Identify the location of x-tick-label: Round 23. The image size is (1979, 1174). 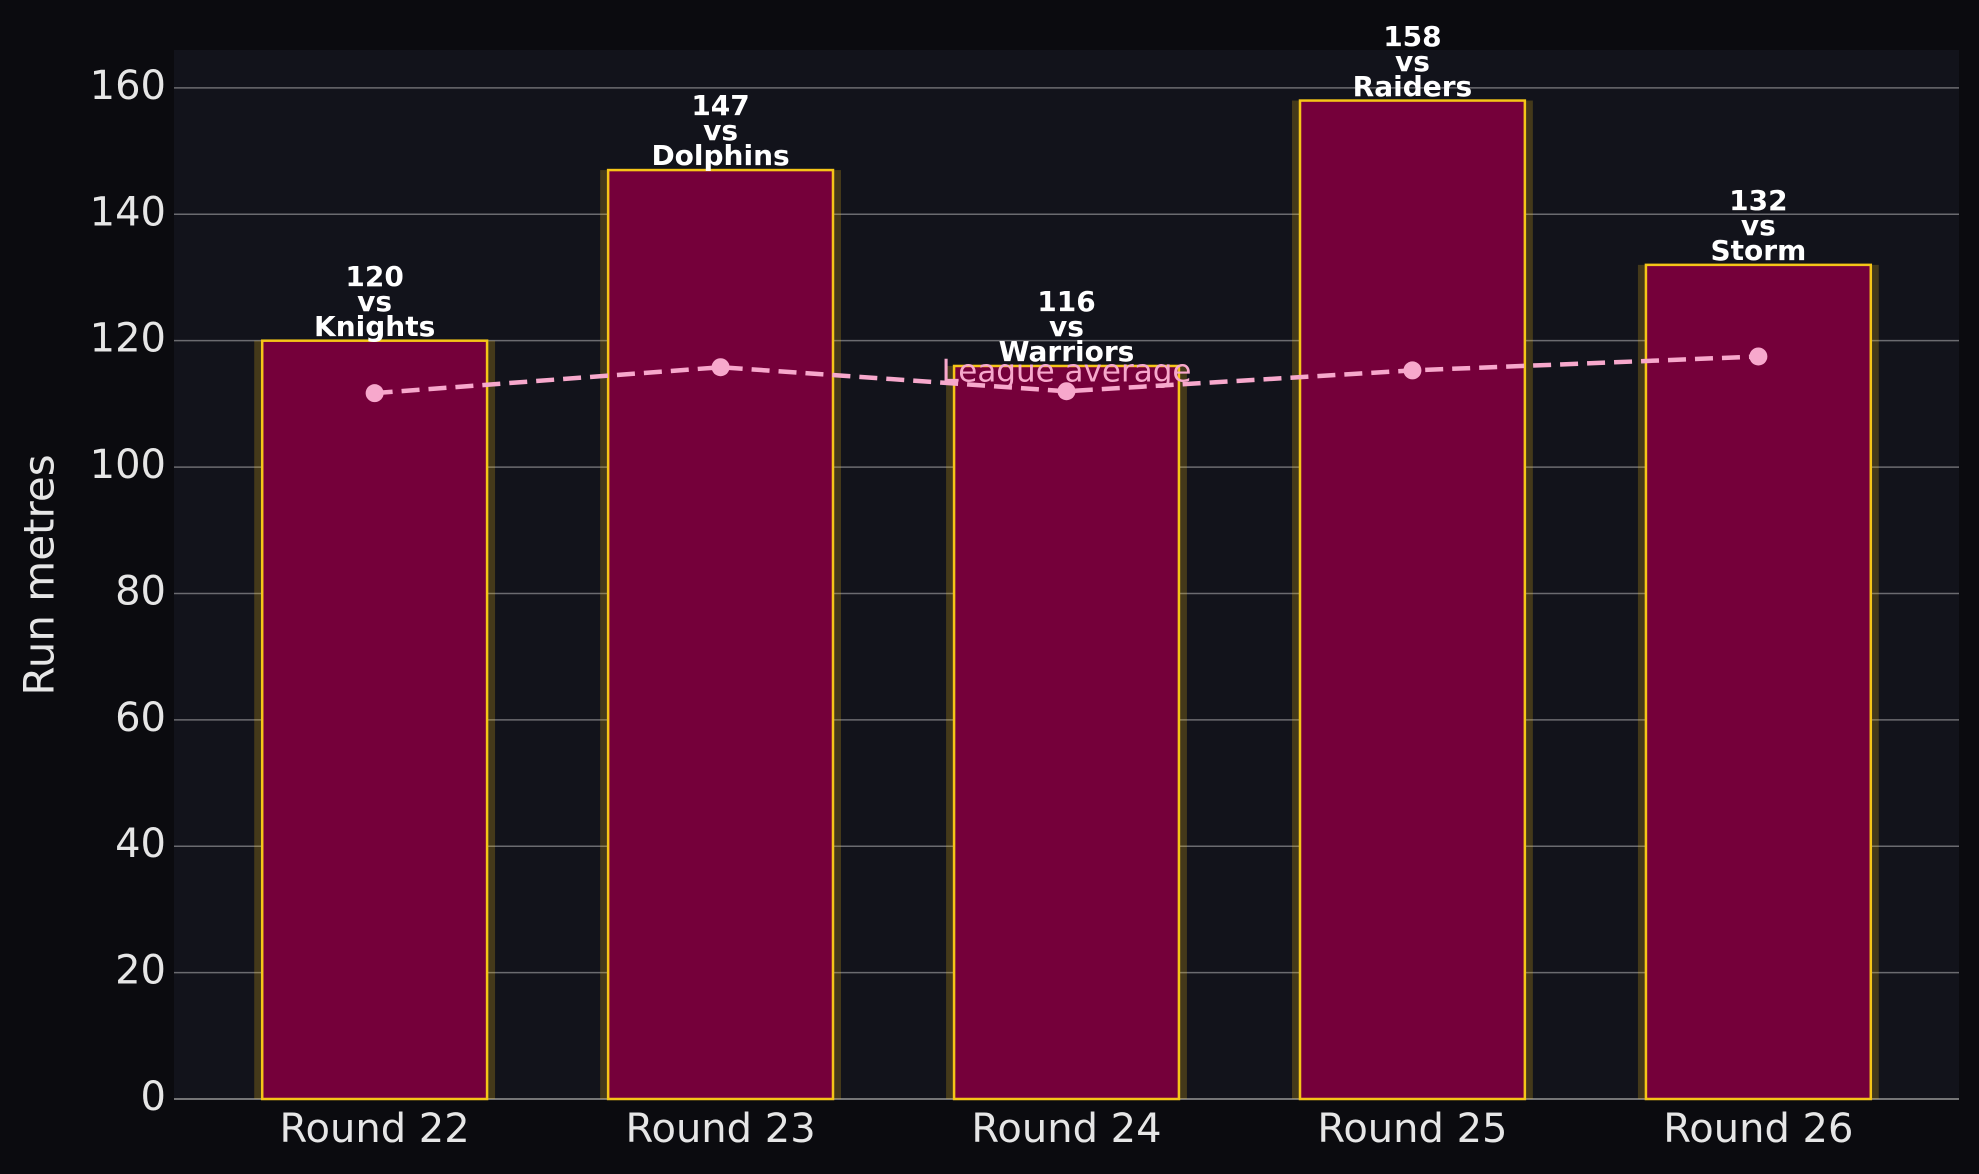
(720, 1129).